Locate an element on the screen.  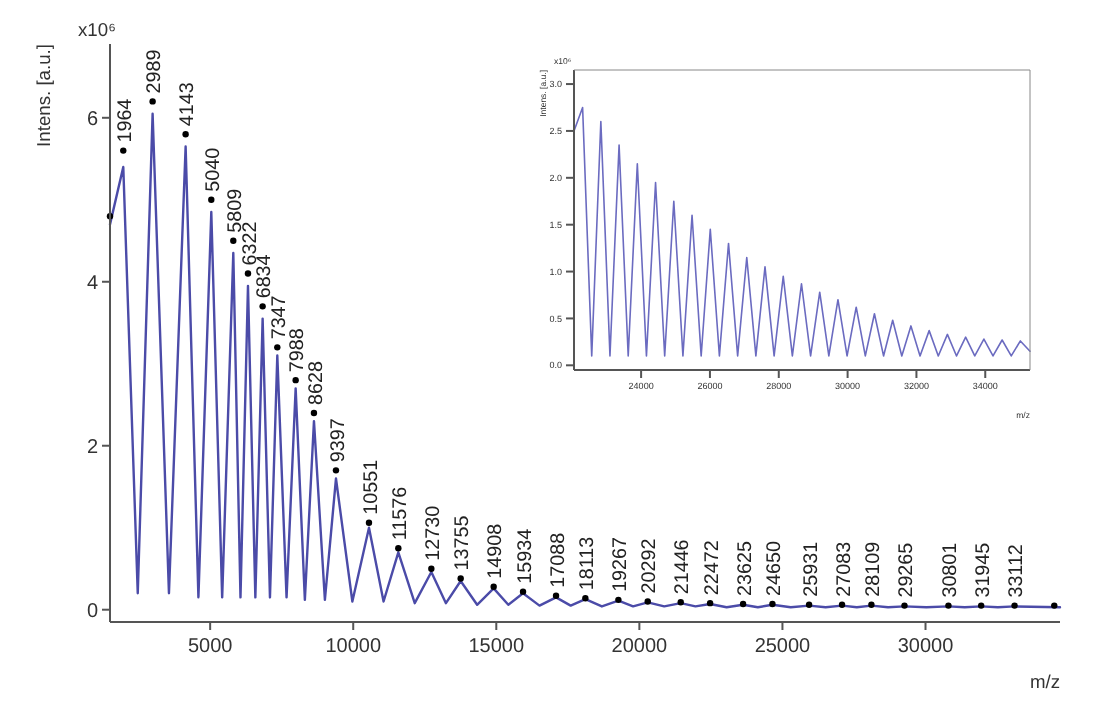
annotation: 29265 is located at coordinates (907, 569).